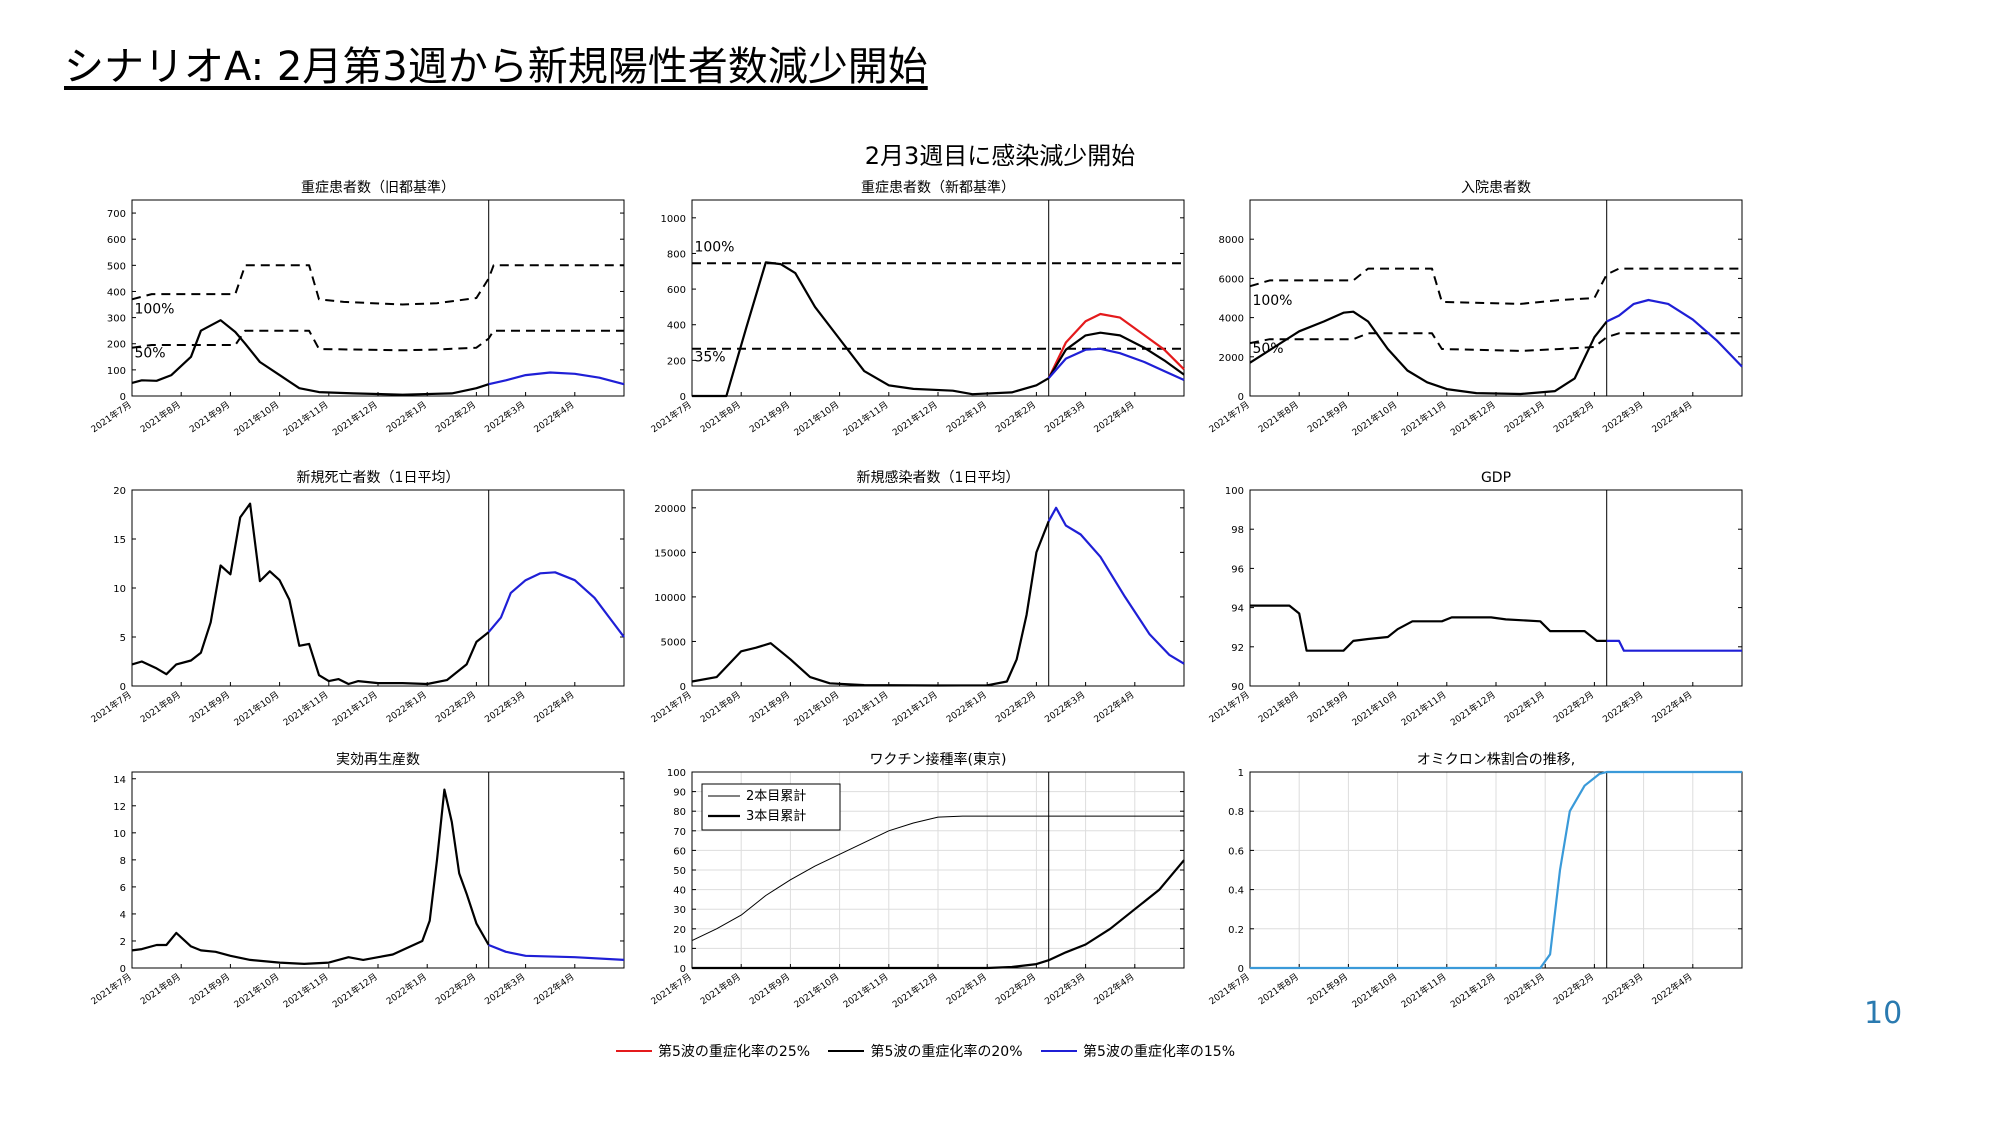  Describe the element at coordinates (771, 807) in the screenshot. I see `inner-legend: 2本目累計 3本目累計` at that location.